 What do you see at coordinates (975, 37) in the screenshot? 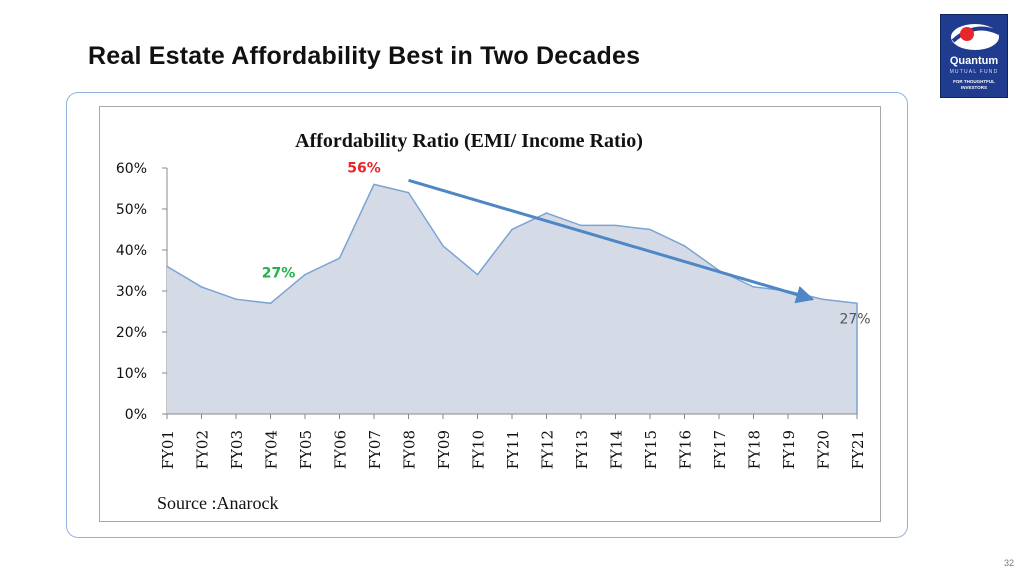
I see `logo-swoosh-icon` at bounding box center [975, 37].